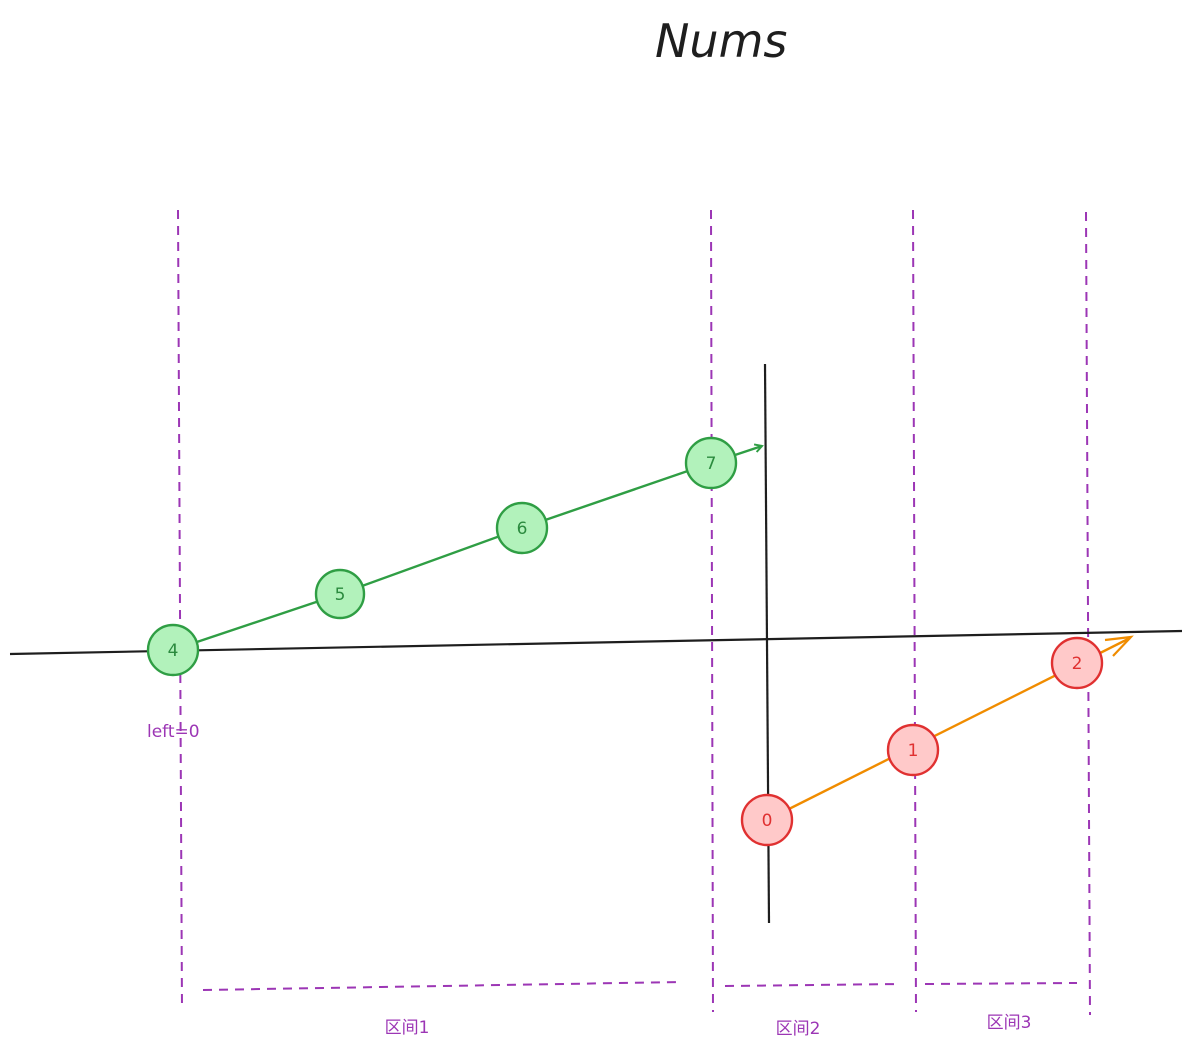 The height and width of the screenshot is (1051, 1192). What do you see at coordinates (407, 1028) in the screenshot?
I see `interval-label-1: 区间1` at bounding box center [407, 1028].